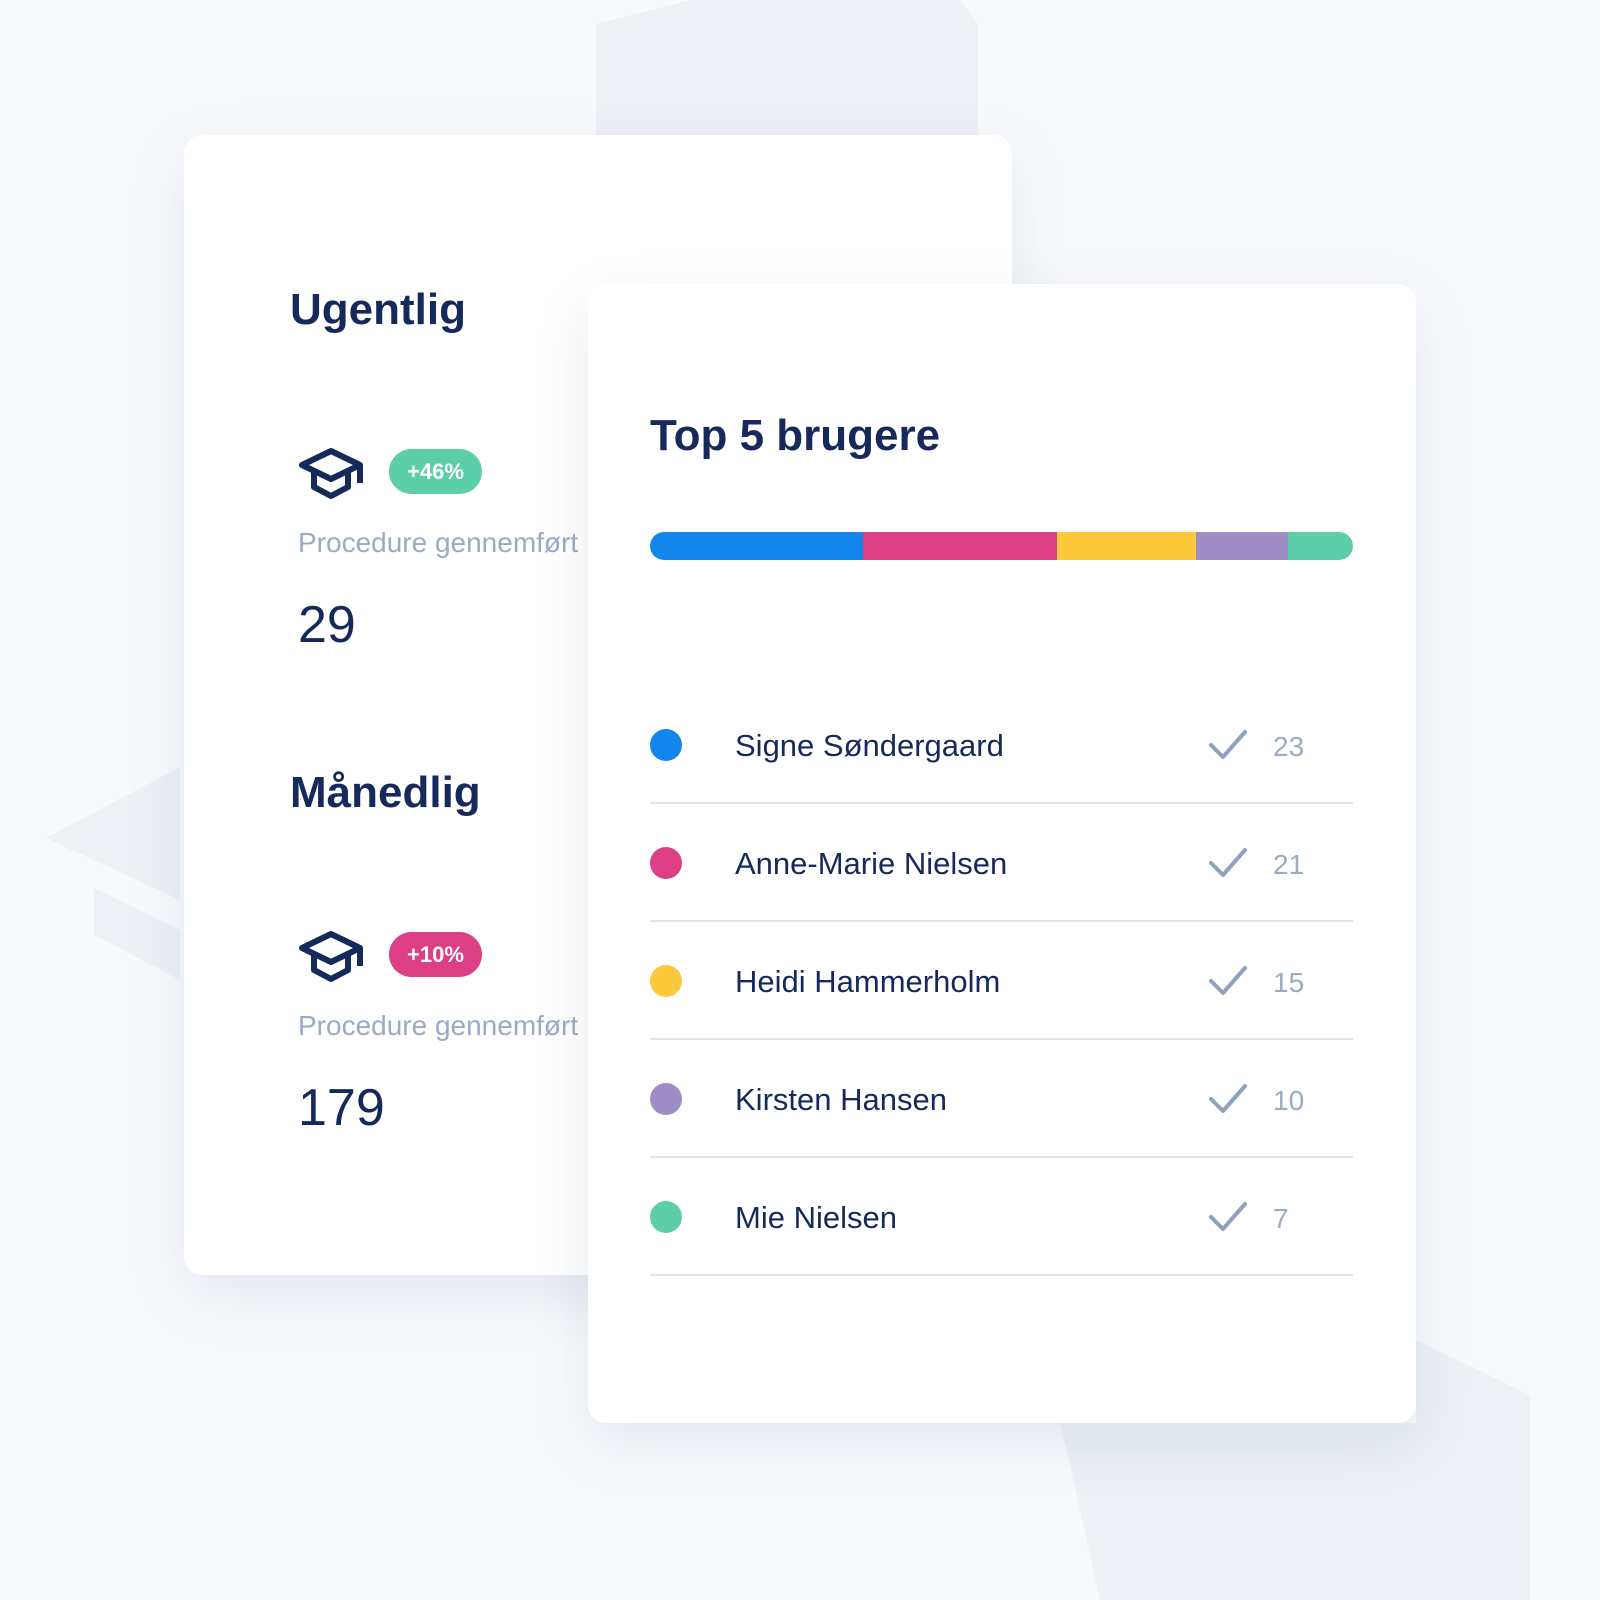 This screenshot has width=1600, height=1600. Describe the element at coordinates (816, 1217) in the screenshot. I see `user-name: Mie Nielsen` at that location.